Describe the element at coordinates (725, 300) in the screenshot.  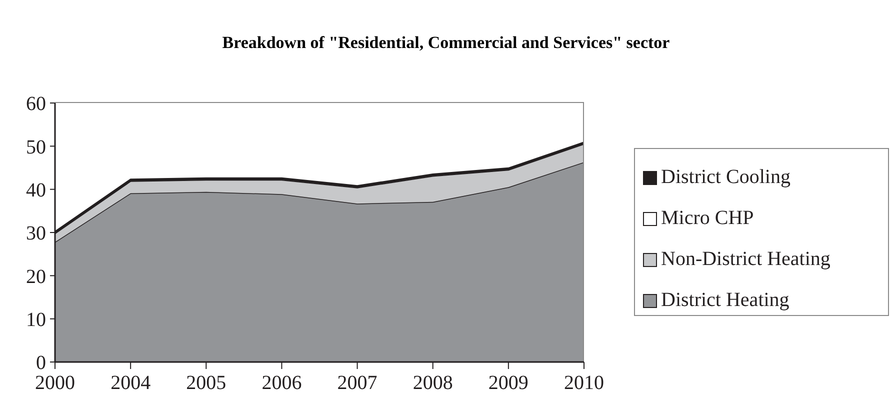
I see `legend-label: District Heating` at that location.